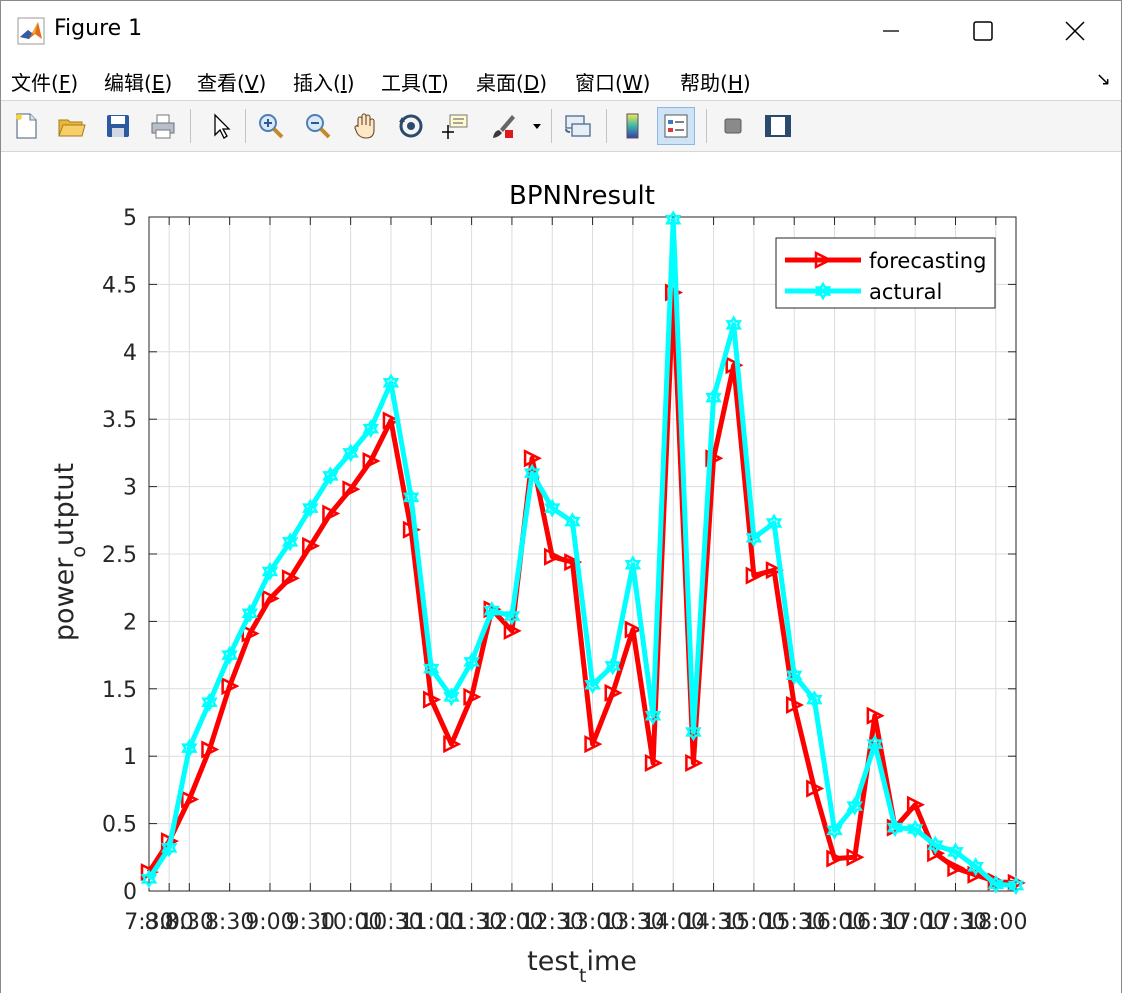  Describe the element at coordinates (411, 126) in the screenshot. I see `rotate-3d-button` at that location.